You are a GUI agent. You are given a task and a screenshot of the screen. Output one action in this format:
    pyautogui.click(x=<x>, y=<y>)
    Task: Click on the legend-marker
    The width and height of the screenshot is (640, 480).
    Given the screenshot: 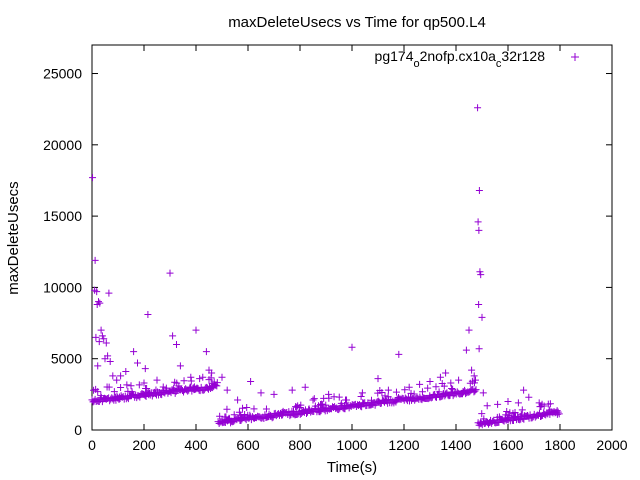 What is the action you would take?
    pyautogui.click(x=575, y=57)
    